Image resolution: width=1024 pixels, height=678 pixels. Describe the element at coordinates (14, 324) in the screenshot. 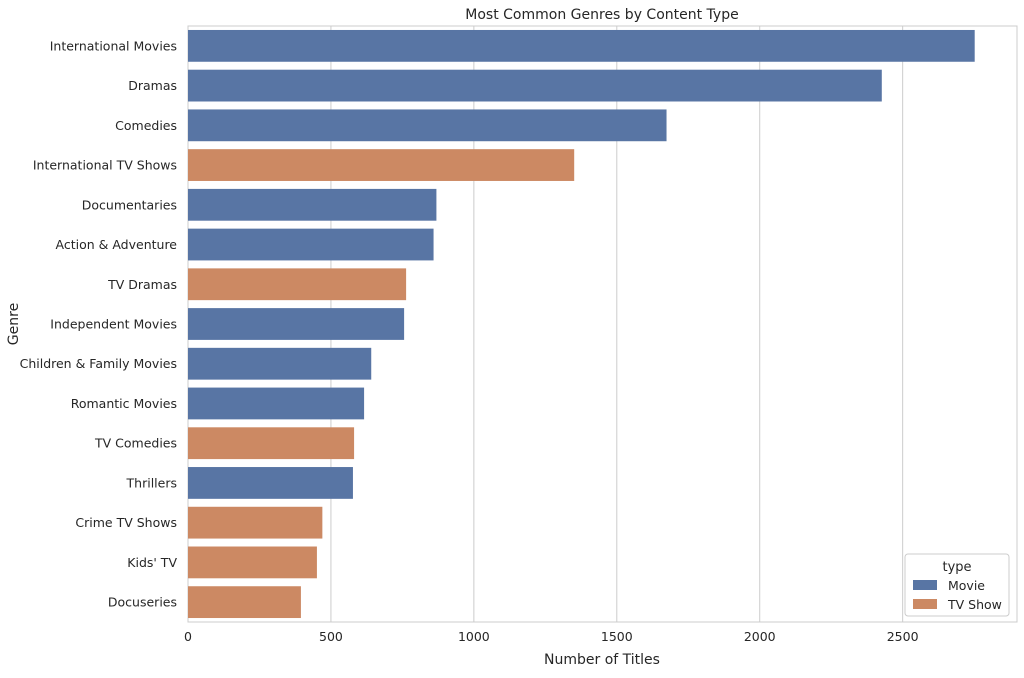

I see `y-axis-label: Genre` at that location.